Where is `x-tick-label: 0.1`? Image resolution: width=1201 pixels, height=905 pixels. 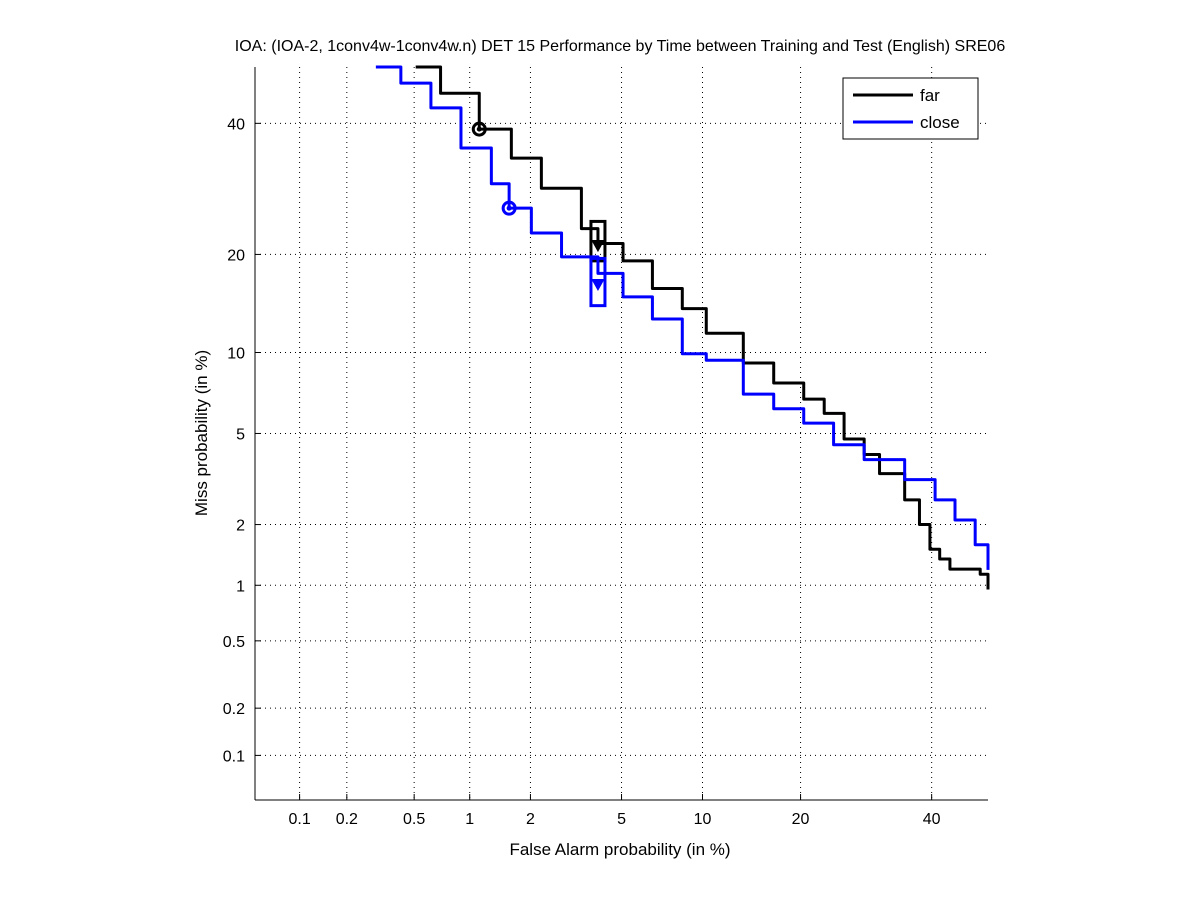
x-tick-label: 0.1 is located at coordinates (299, 819).